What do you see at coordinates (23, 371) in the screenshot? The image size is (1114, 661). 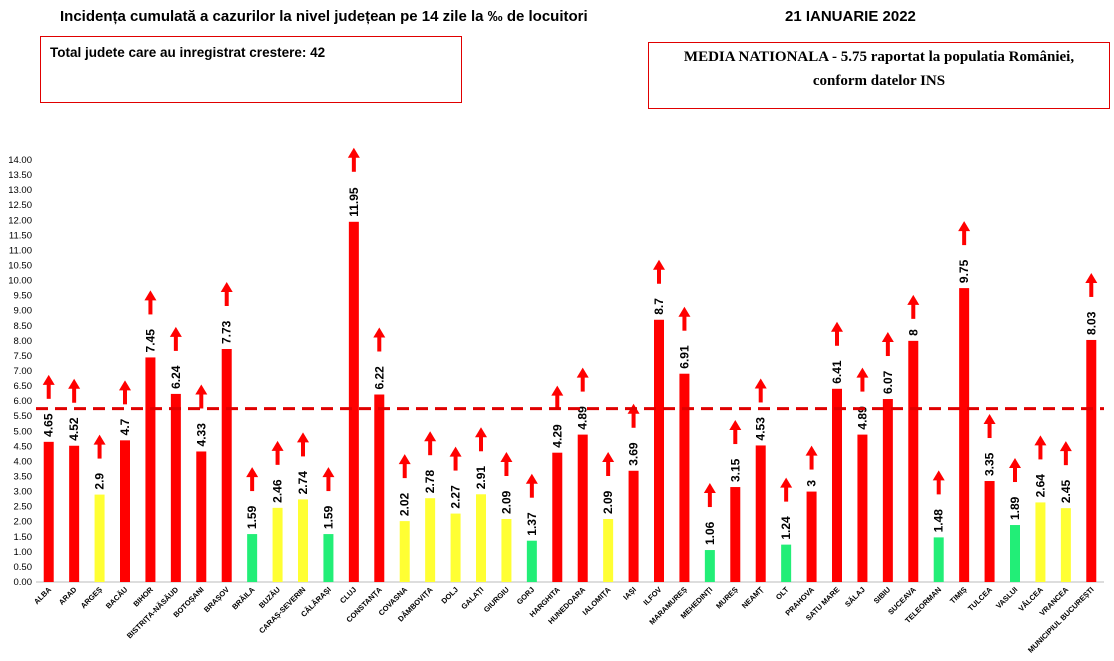 I see `y-tick-label: 7.00` at bounding box center [23, 371].